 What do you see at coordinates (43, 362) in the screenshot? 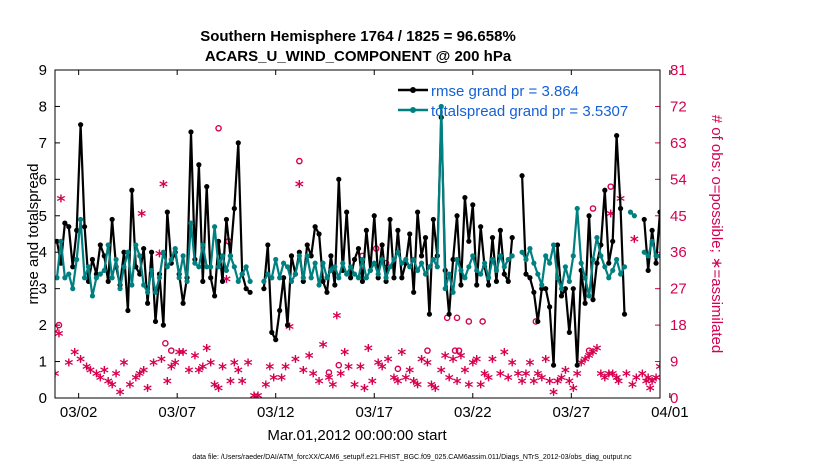
I see `y-tick-label: 1` at bounding box center [43, 362].